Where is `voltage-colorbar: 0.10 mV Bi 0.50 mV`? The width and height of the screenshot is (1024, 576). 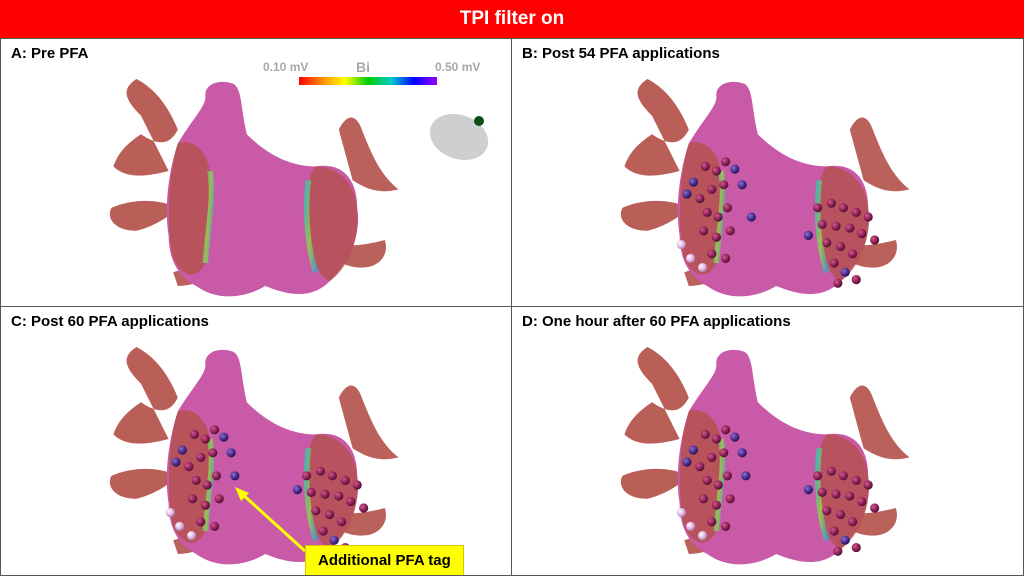
voltage-colorbar: 0.10 mV Bi 0.50 mV is located at coordinates (378, 79).